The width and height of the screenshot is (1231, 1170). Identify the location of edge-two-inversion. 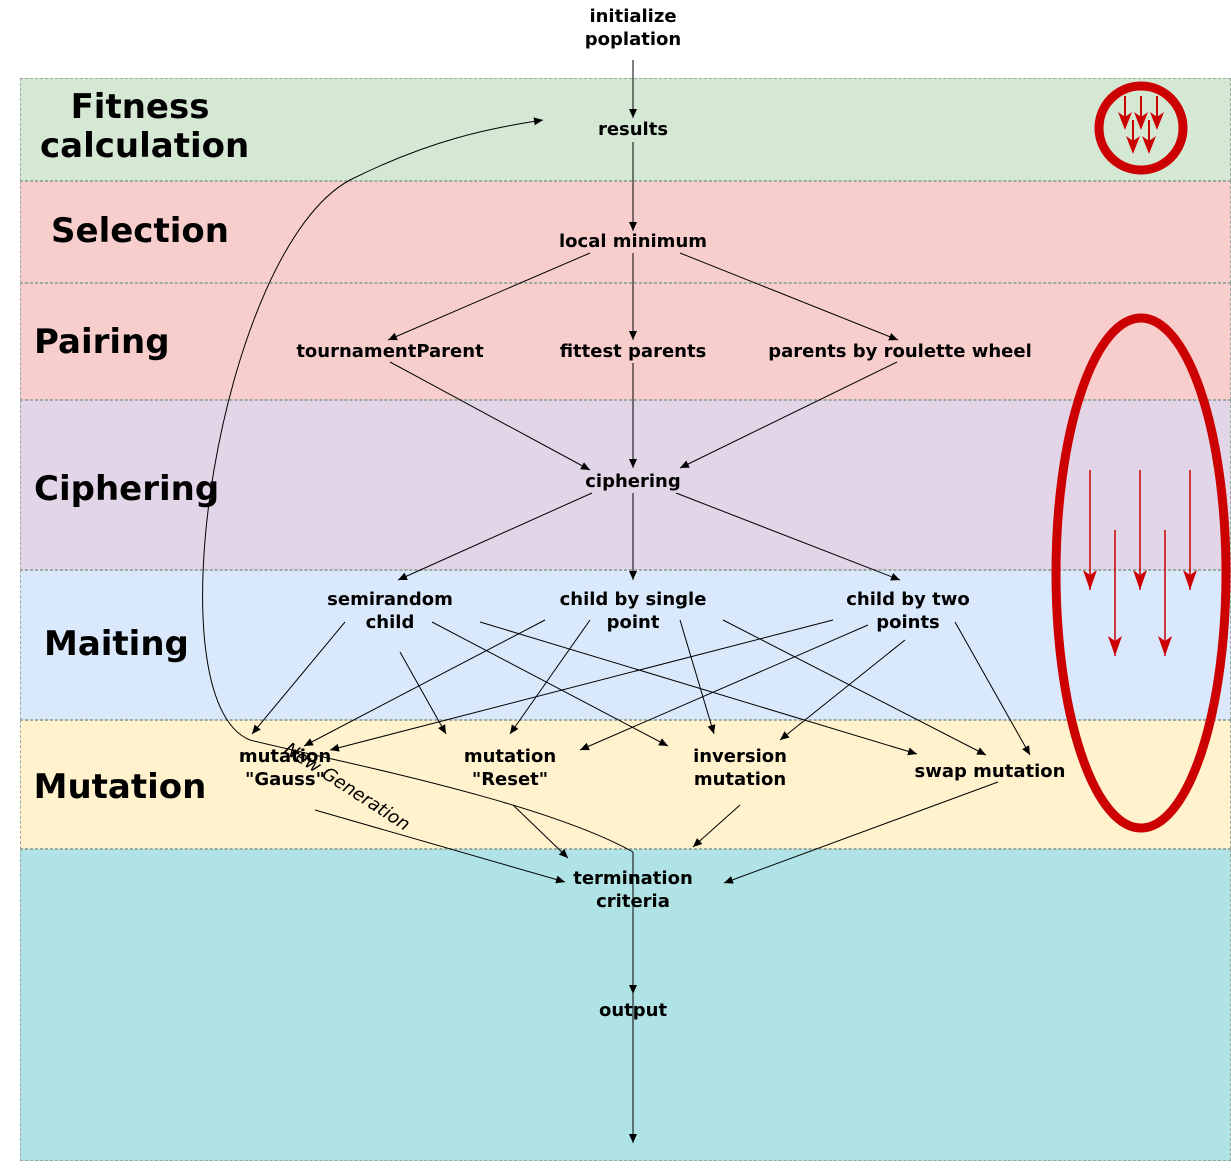
(842, 690).